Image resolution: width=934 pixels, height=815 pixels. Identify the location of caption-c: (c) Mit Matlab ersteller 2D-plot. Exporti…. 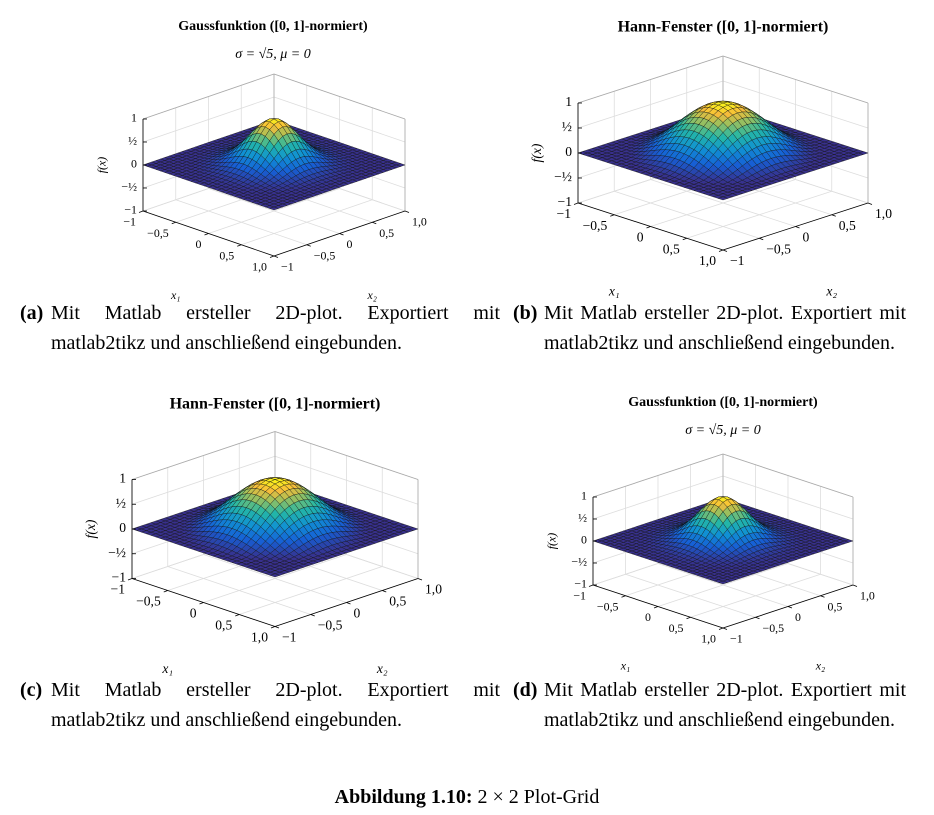
(260, 705).